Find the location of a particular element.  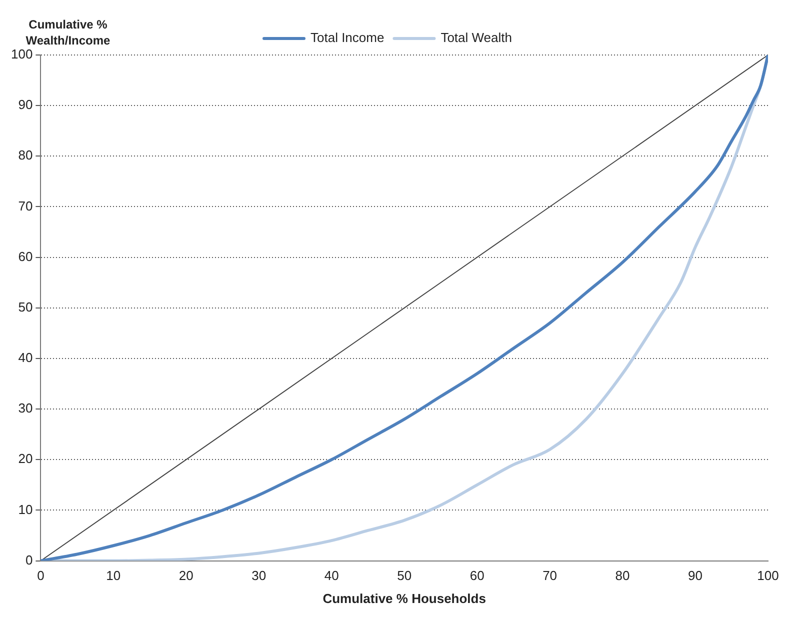

y-tick-label: 70 is located at coordinates (25, 206).